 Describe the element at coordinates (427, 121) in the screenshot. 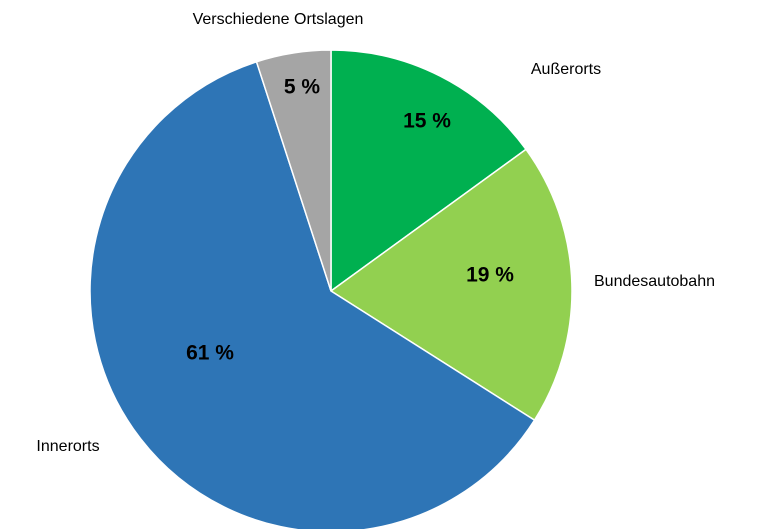

I see `value-label: 15 %` at that location.